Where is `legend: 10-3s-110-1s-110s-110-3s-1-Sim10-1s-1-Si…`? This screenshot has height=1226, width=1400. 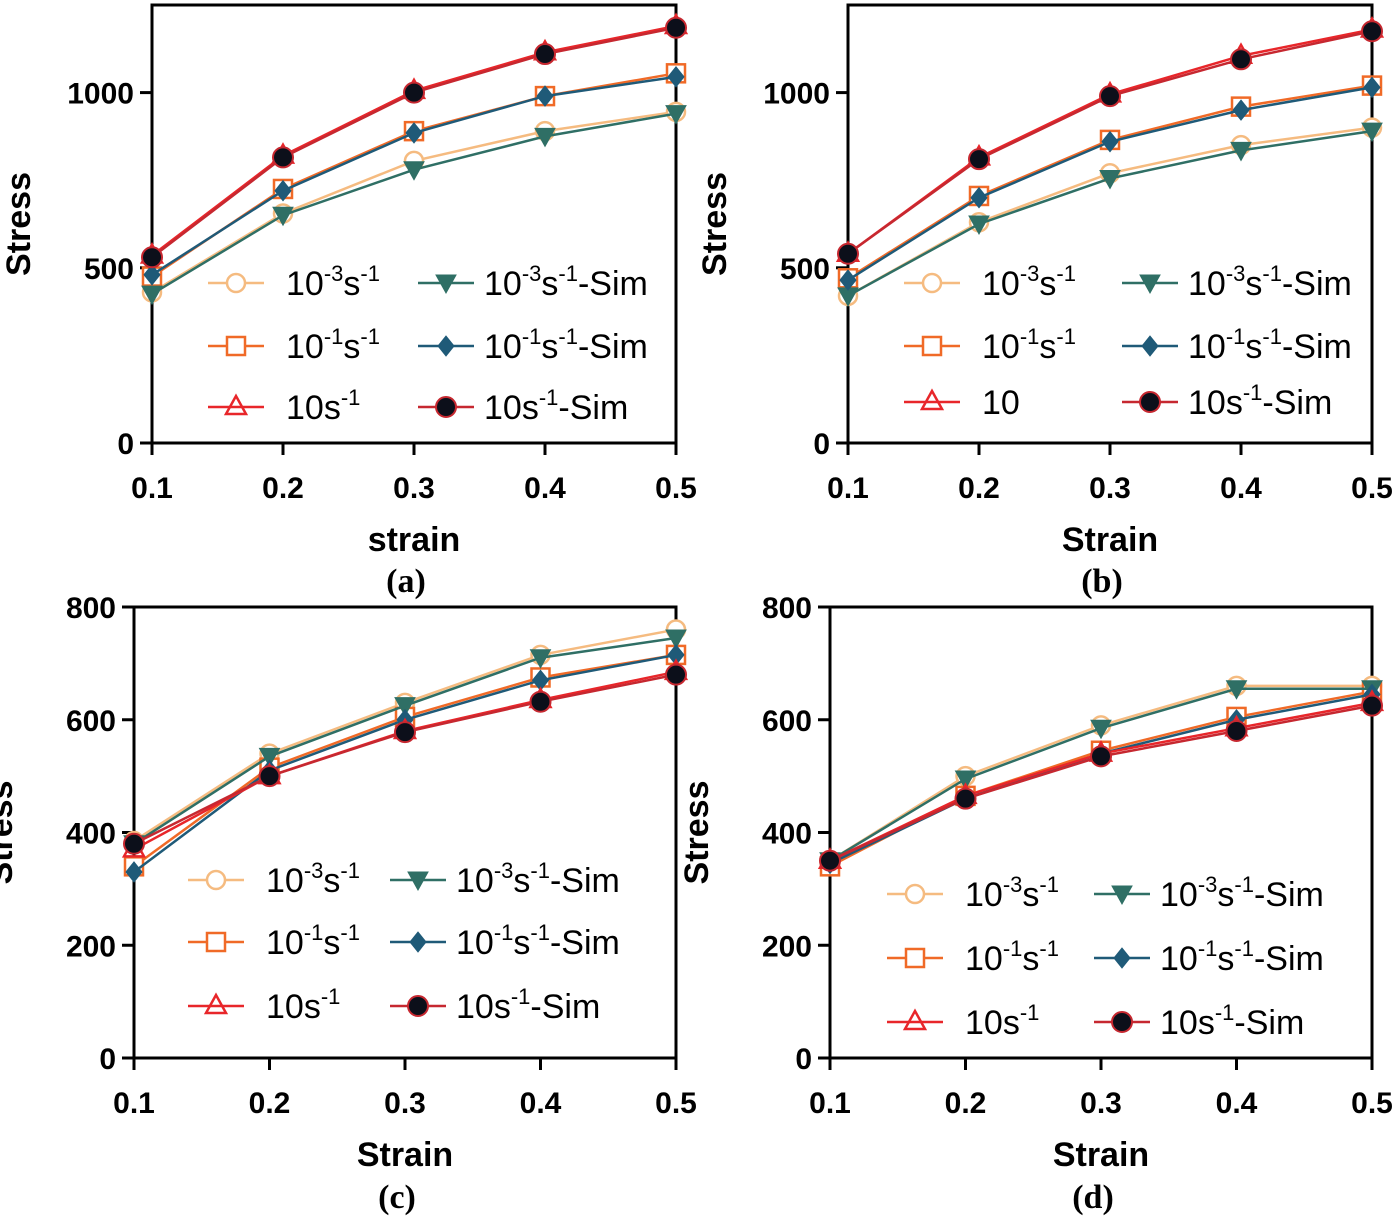
legend: 10-3s-110-1s-110s-110-3s-1-Sim10-1s-1-Si… is located at coordinates (404, 942).